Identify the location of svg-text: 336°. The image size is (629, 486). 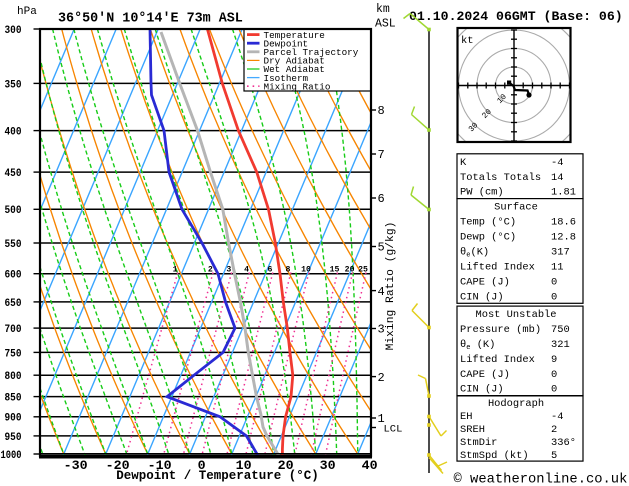
(563, 443).